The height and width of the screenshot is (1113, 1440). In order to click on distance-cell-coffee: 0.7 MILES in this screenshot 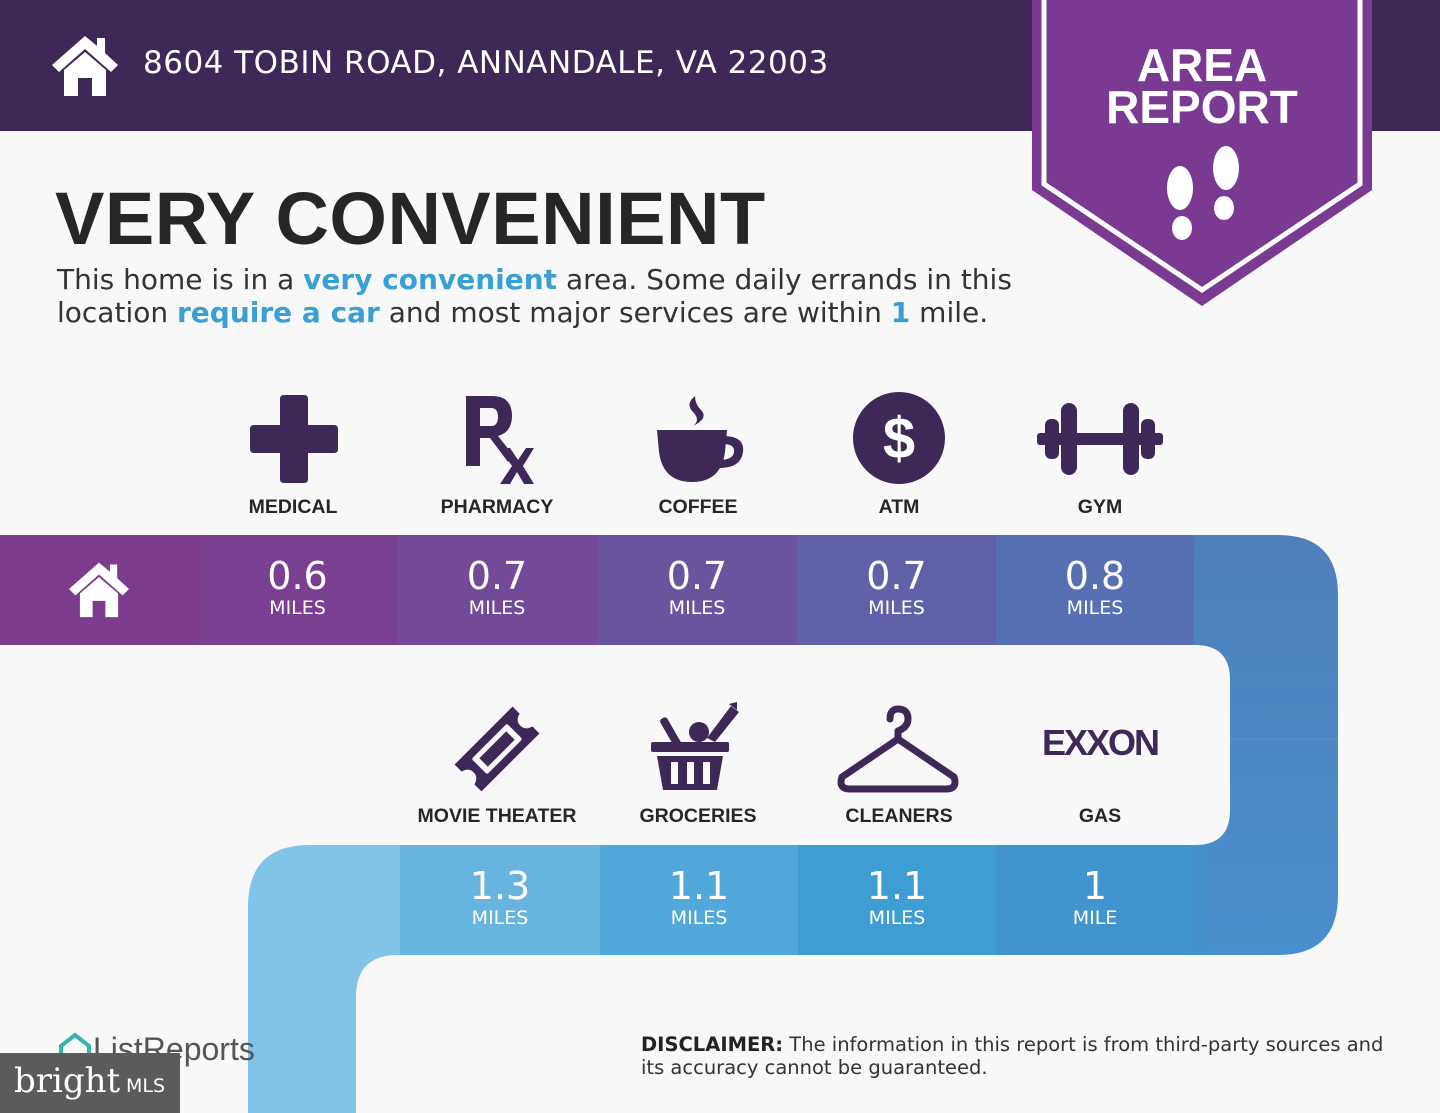, I will do `click(697, 590)`.